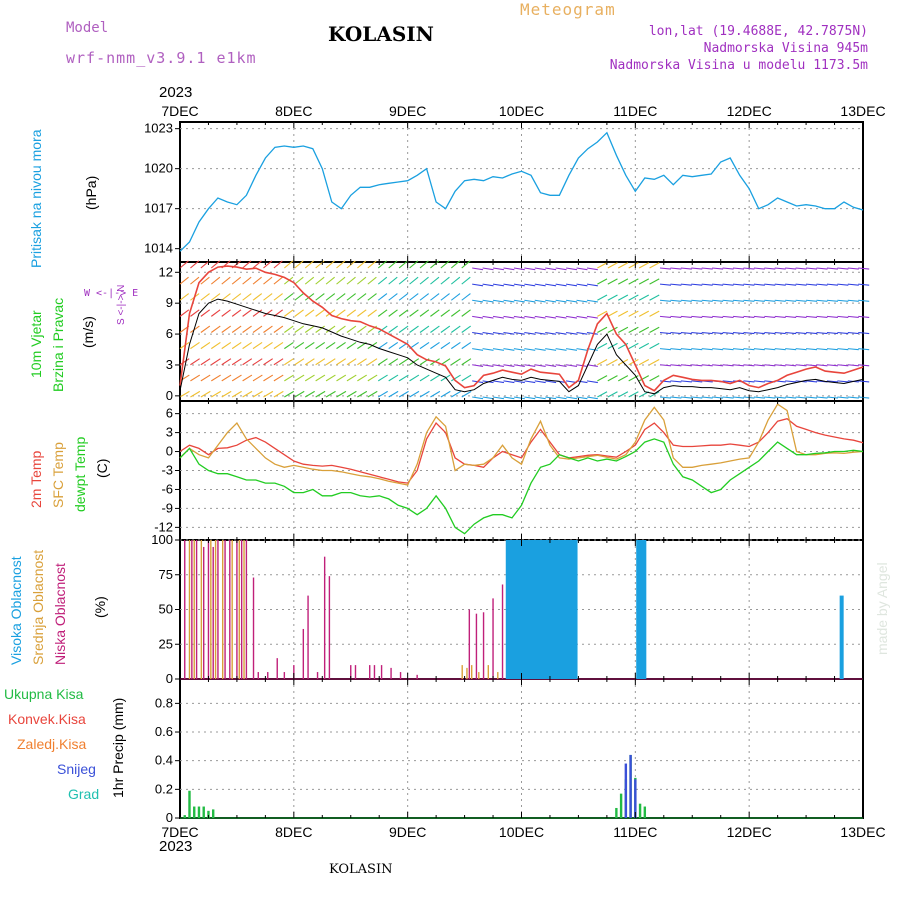 This screenshot has width=900, height=900. What do you see at coordinates (166, 271) in the screenshot?
I see `wind-ytick-label: 12` at bounding box center [166, 271].